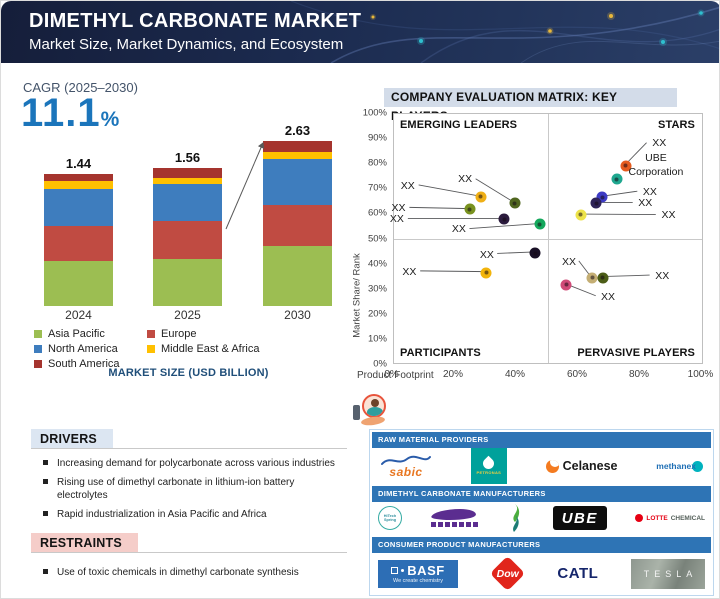  What do you see at coordinates (90, 334) in the screenshot?
I see `legend-item-asia-pacific: Asia Pacific` at bounding box center [90, 334].